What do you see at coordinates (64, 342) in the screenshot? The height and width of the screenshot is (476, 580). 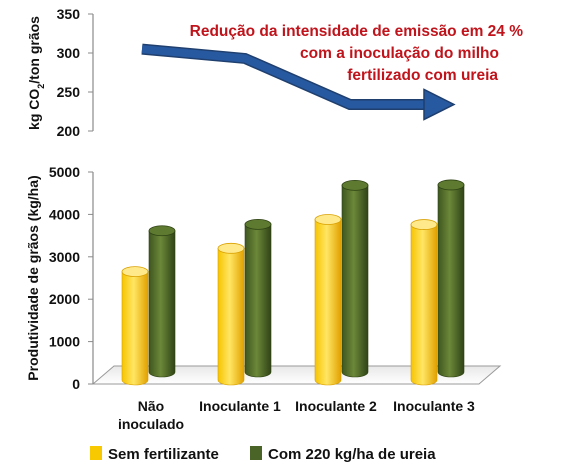 I see `bottom-y-tick-label: 1000` at bounding box center [64, 342].